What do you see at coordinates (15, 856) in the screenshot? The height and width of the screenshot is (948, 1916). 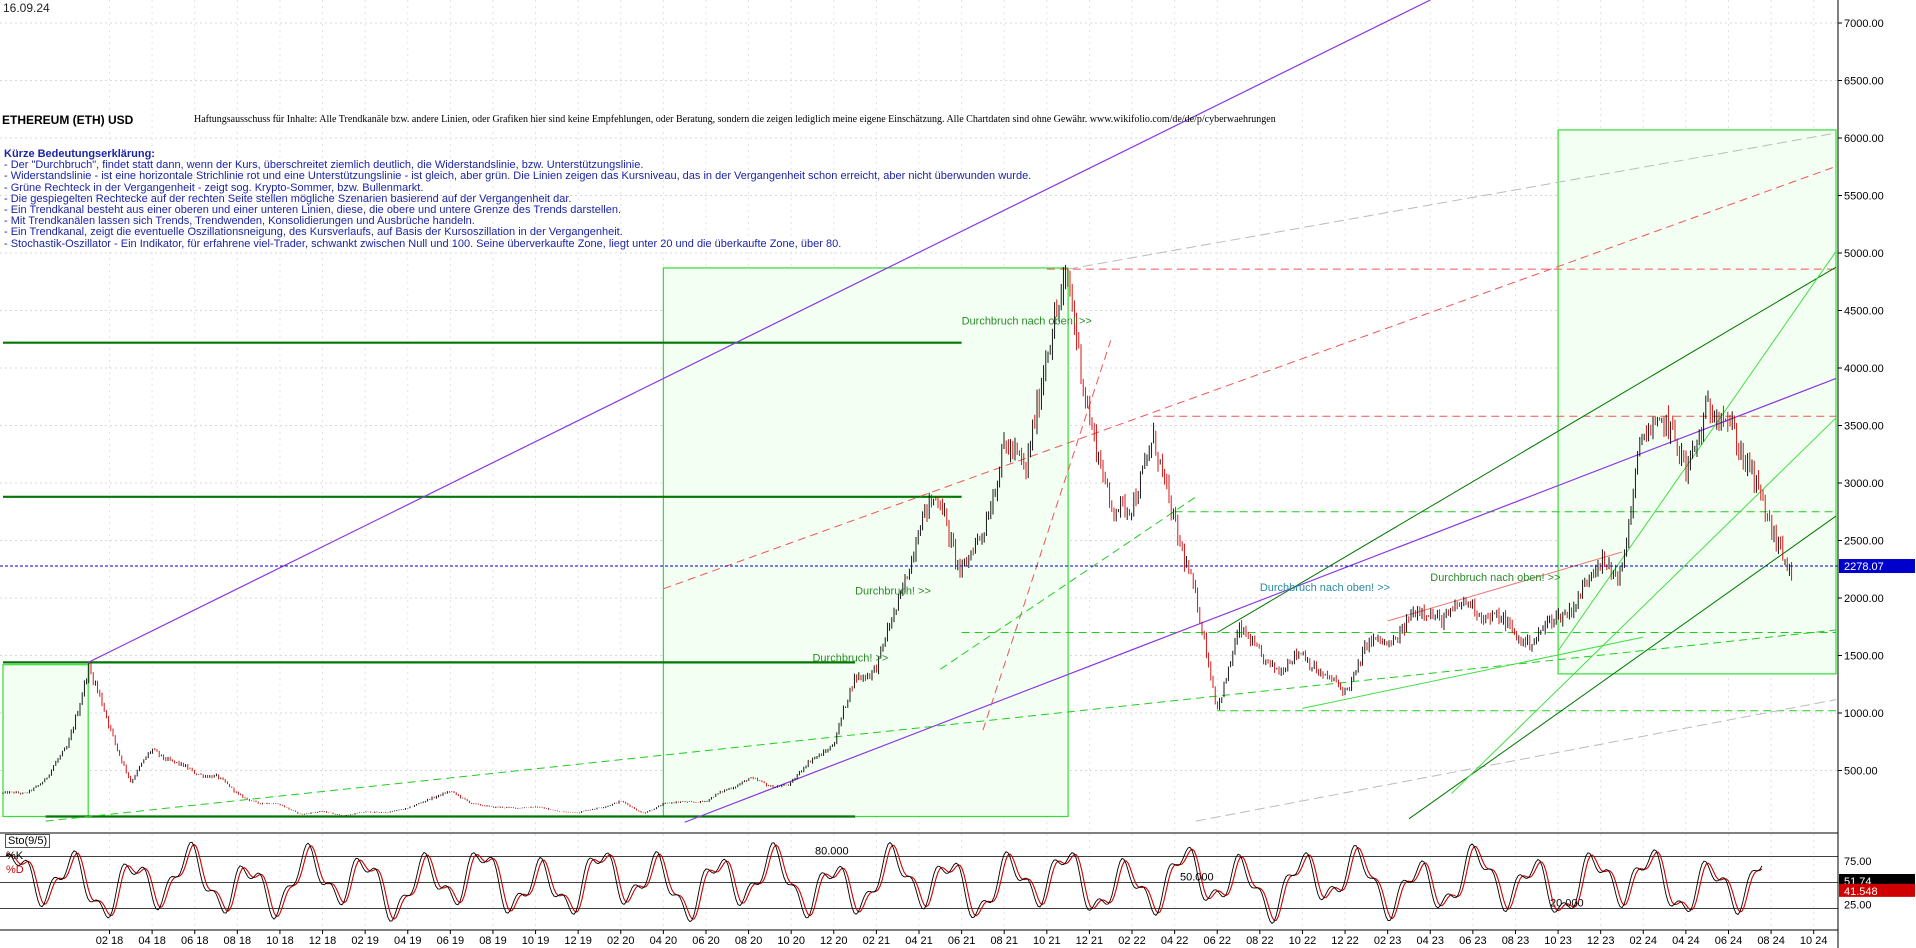 I see `indicator-k-label: %K` at bounding box center [15, 856].